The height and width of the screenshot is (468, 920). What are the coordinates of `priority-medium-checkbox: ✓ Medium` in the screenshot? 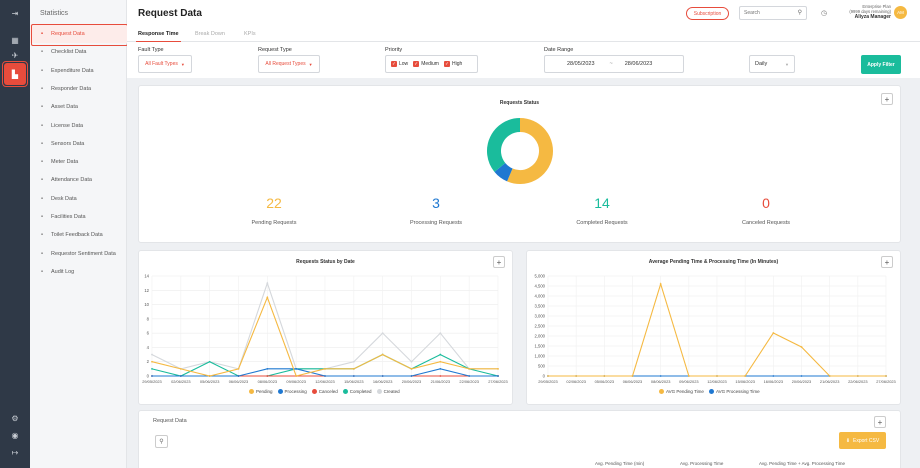 It's located at (426, 64).